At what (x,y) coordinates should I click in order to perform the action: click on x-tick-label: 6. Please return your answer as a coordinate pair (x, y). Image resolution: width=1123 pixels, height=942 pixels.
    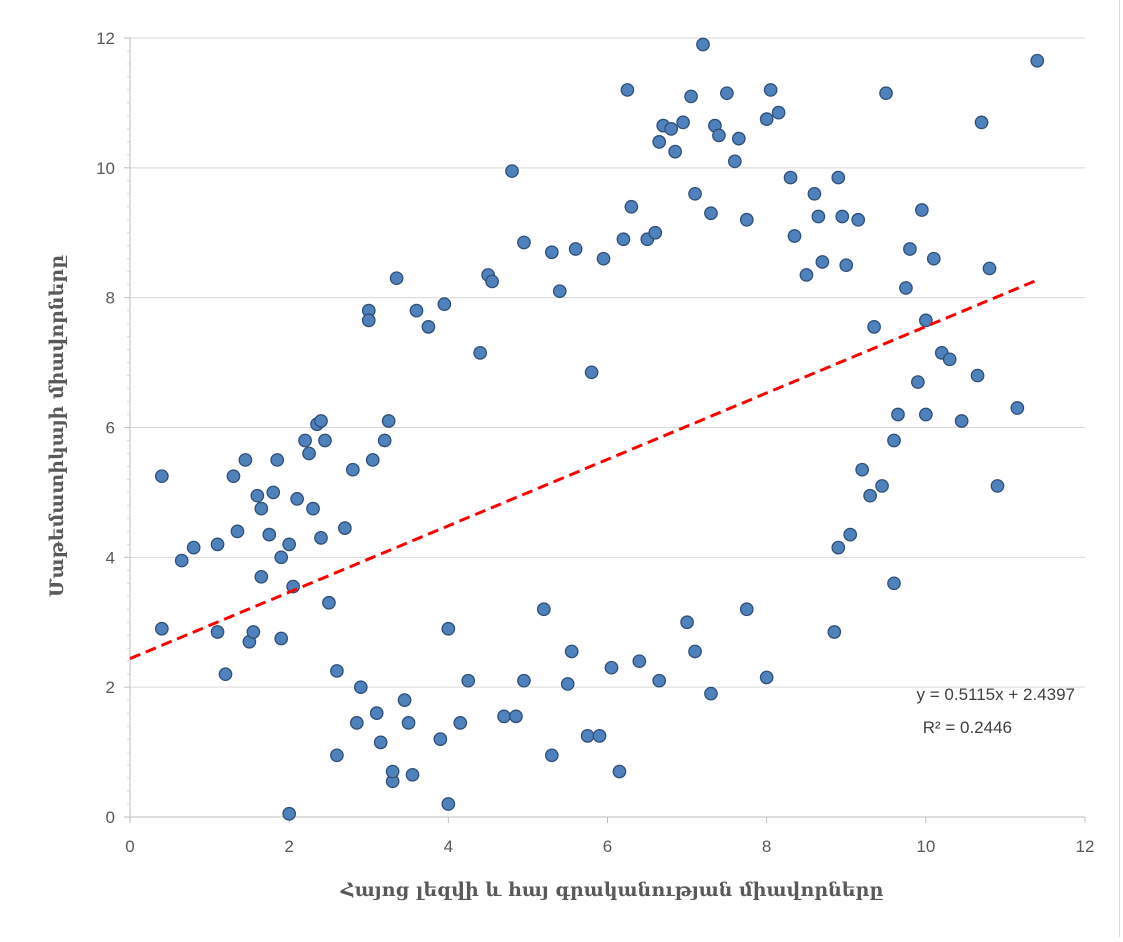
    Looking at the image, I should click on (607, 846).